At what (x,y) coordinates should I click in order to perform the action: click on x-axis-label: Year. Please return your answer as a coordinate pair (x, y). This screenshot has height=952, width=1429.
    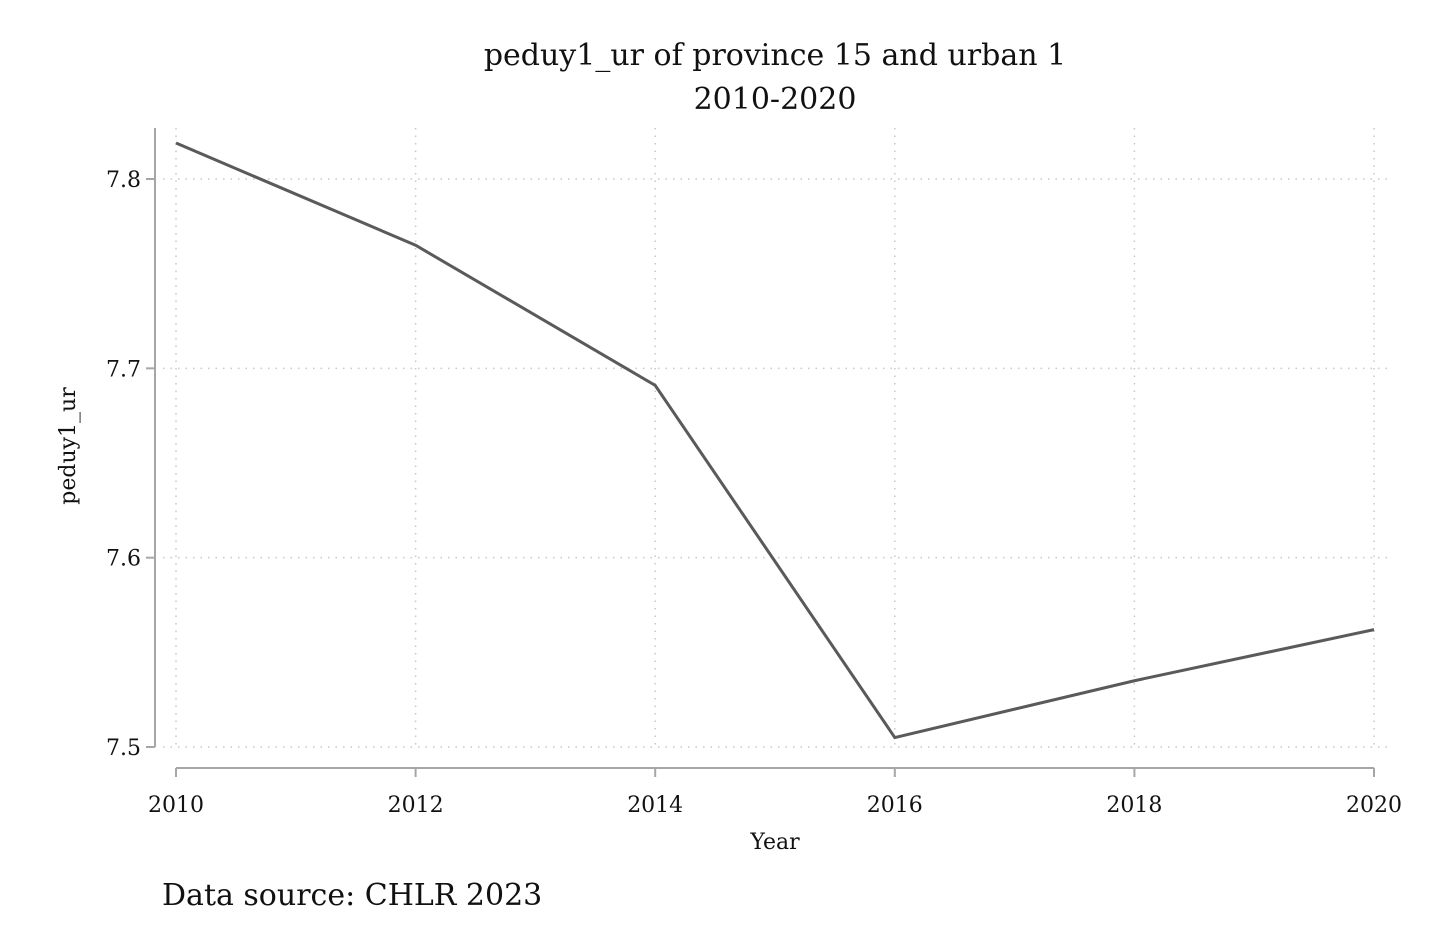
    Looking at the image, I should click on (774, 842).